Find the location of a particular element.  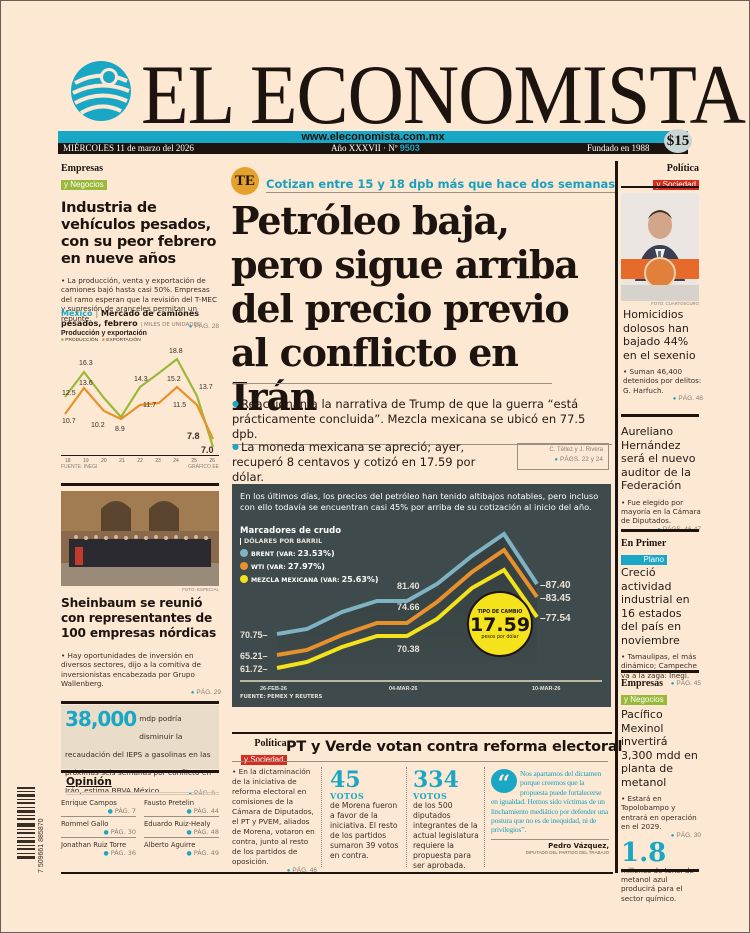

columnist-entry: Rommel GalloPÁG. 30 is located at coordinates (98, 827).